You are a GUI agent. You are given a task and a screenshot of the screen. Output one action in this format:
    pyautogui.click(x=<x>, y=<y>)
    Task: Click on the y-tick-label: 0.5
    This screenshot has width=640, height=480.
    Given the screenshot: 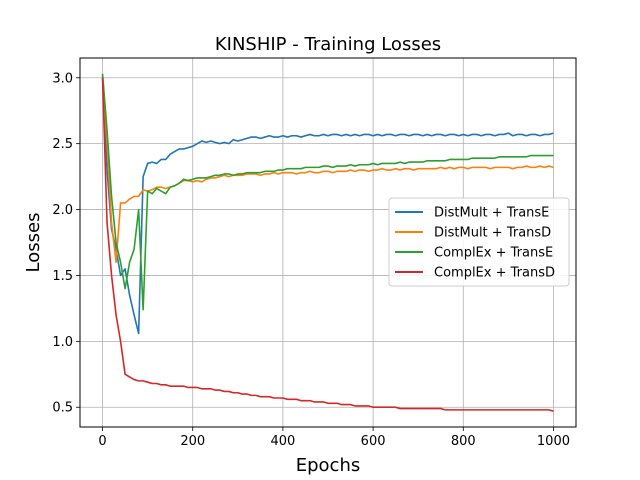 What is the action you would take?
    pyautogui.click(x=62, y=408)
    